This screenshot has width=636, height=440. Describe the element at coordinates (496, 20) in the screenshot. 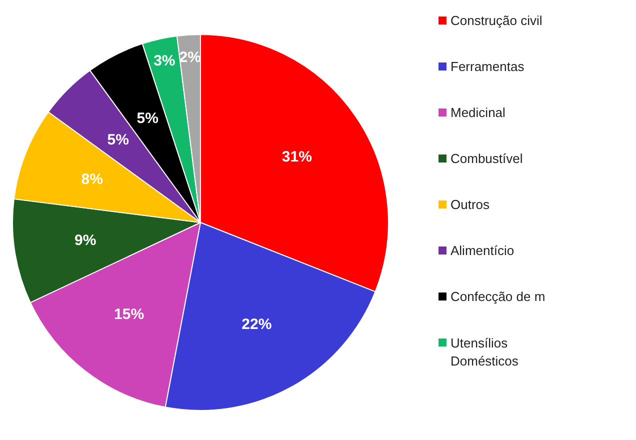

I see `legend-label: Construção civil` at that location.